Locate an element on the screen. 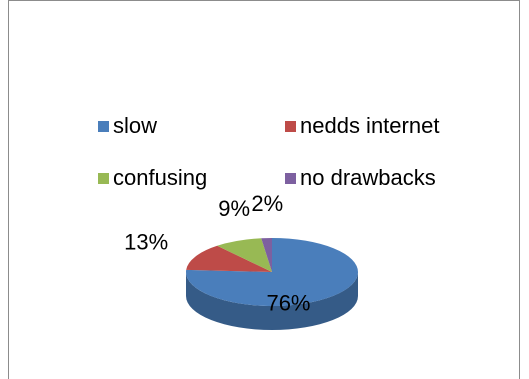 The image size is (529, 379). data-label-confusing: 9% is located at coordinates (234, 208).